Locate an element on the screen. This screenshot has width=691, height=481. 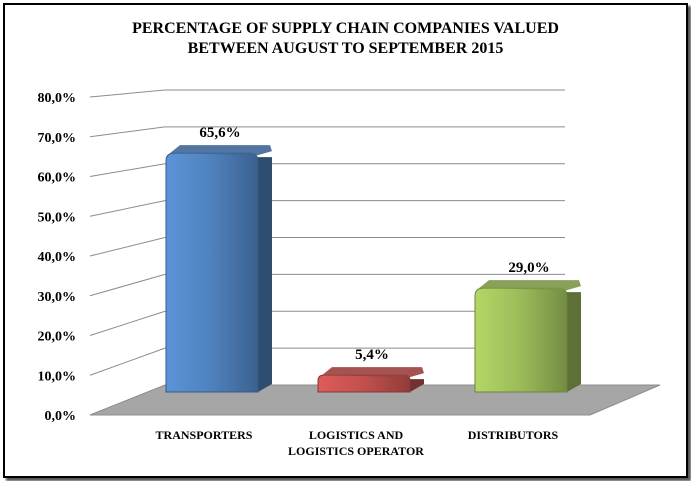
y-tick-label: 0,0% is located at coordinates (61, 416).